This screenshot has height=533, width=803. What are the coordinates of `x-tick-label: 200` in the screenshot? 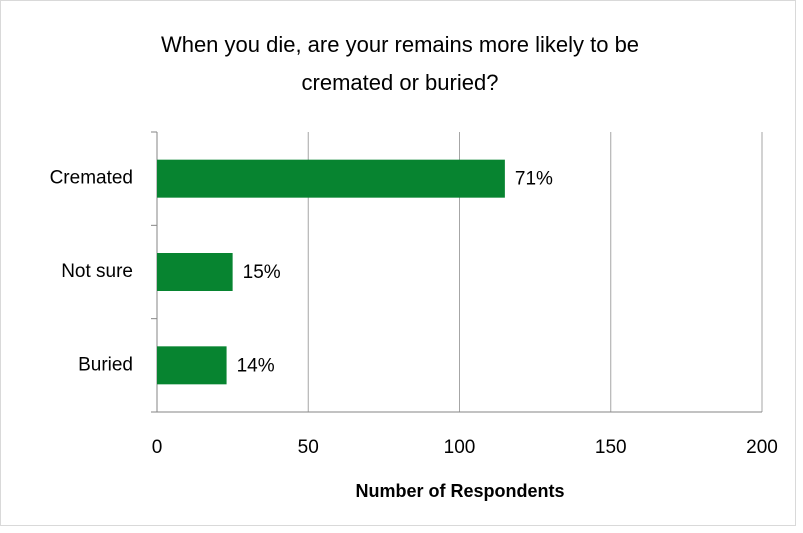 It's located at (762, 447).